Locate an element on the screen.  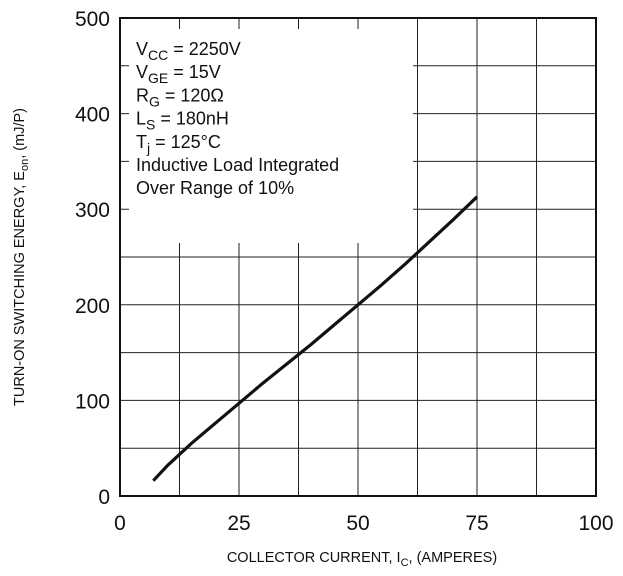
condition-line: LS = 180nH is located at coordinates (182, 121).